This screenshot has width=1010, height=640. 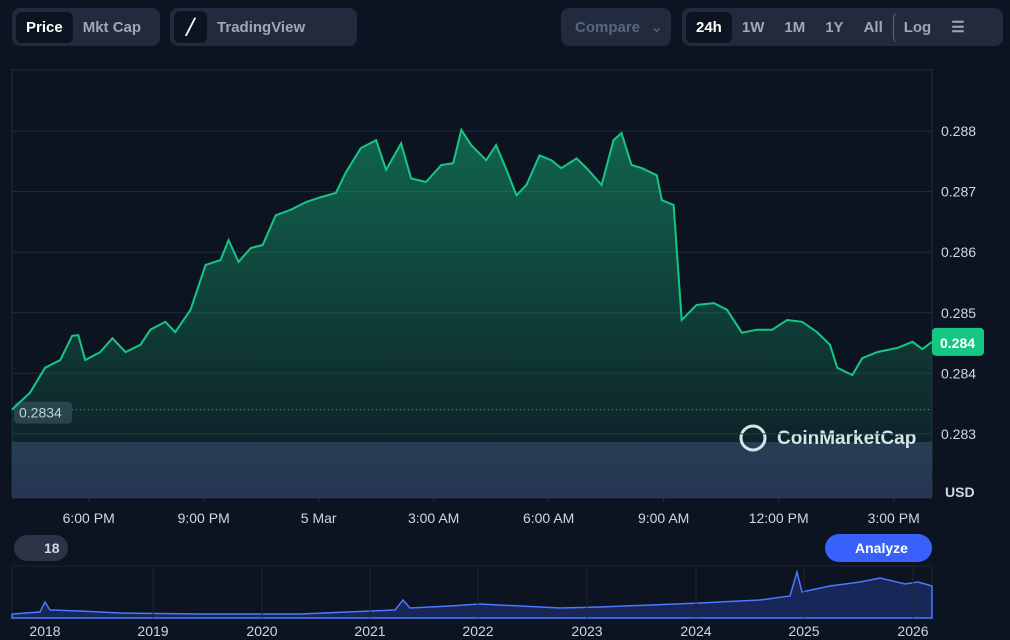 What do you see at coordinates (44, 631) in the screenshot?
I see `year-label: 2018` at bounding box center [44, 631].